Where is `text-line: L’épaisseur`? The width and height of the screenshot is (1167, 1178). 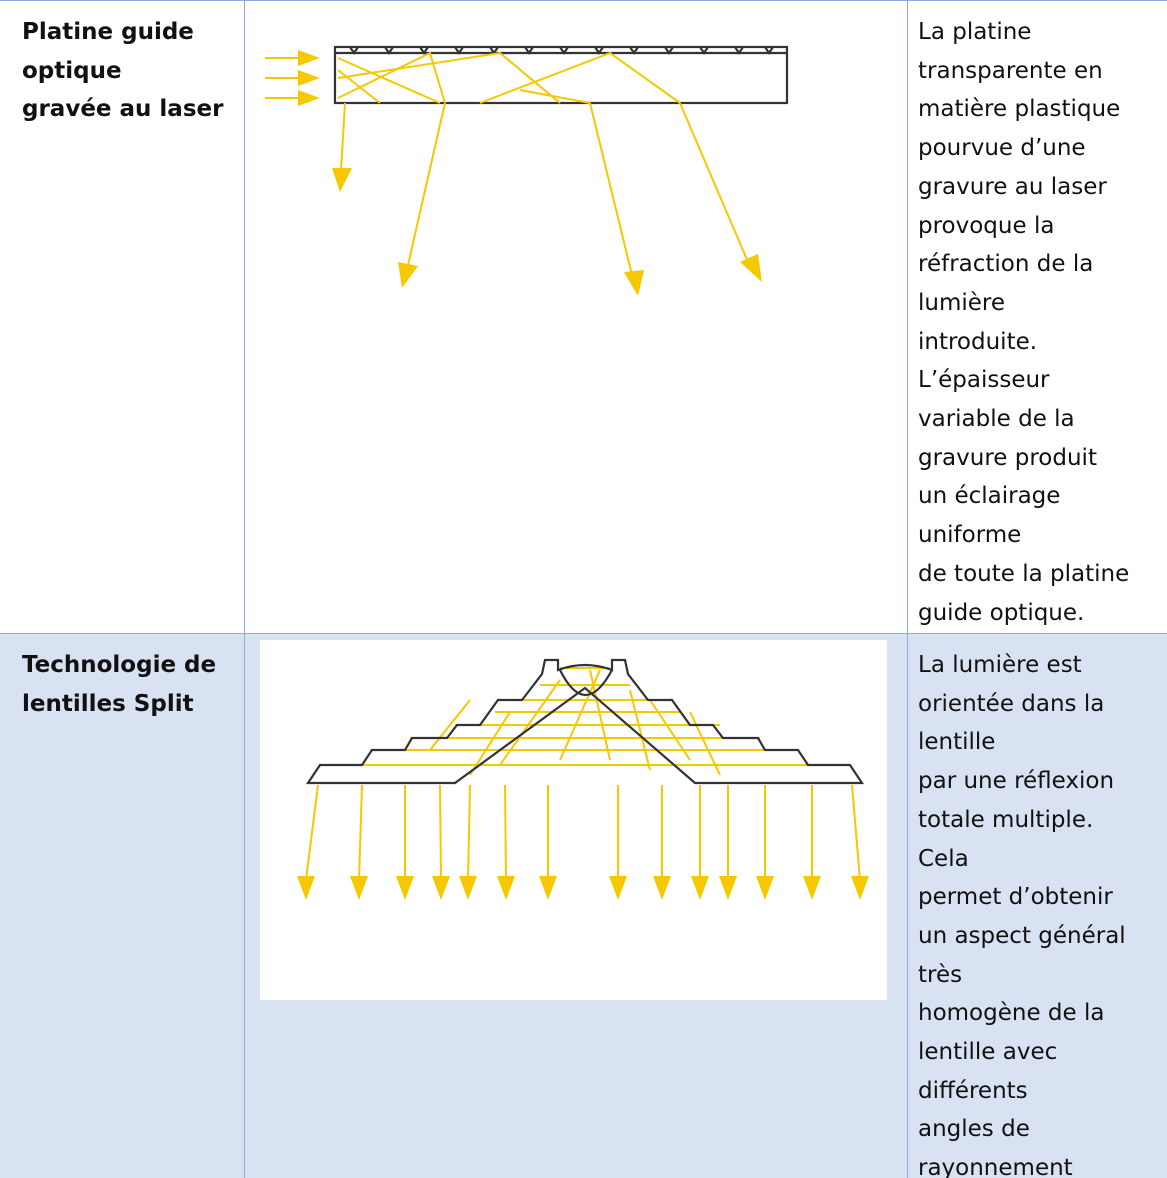 text-line: L’épaisseur is located at coordinates (984, 380).